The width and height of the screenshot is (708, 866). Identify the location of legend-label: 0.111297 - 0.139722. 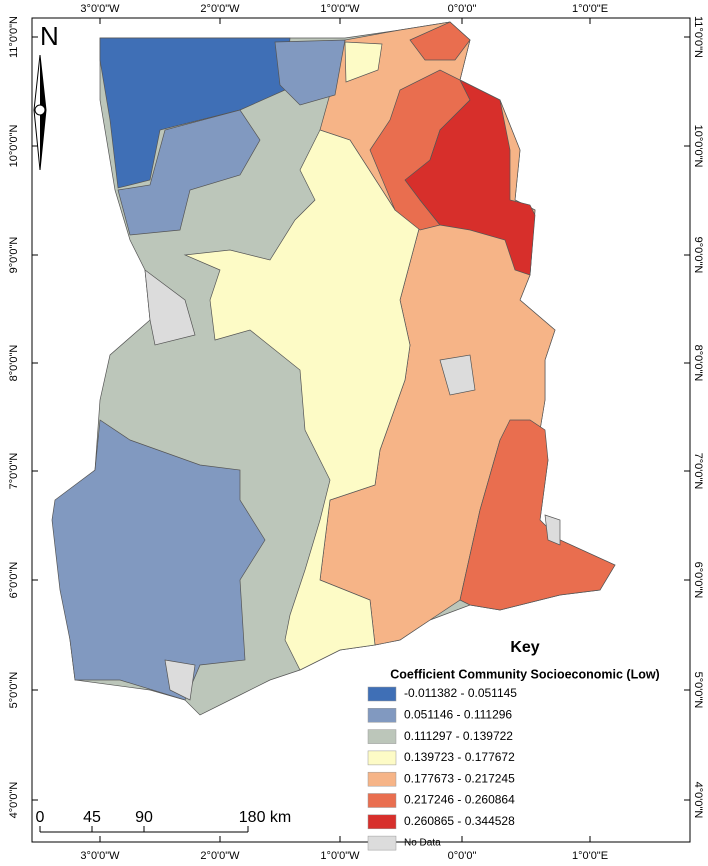
(458, 736).